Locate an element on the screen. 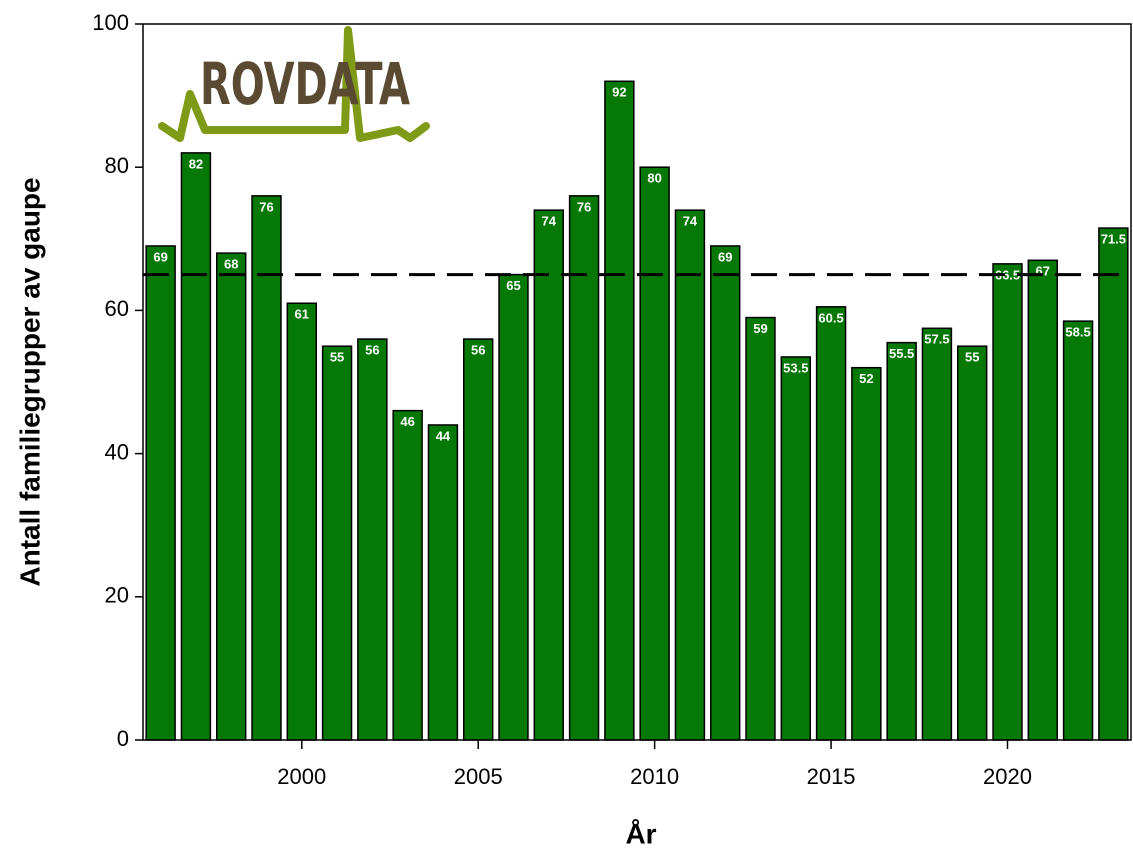  x-axis-label: År is located at coordinates (640, 833).